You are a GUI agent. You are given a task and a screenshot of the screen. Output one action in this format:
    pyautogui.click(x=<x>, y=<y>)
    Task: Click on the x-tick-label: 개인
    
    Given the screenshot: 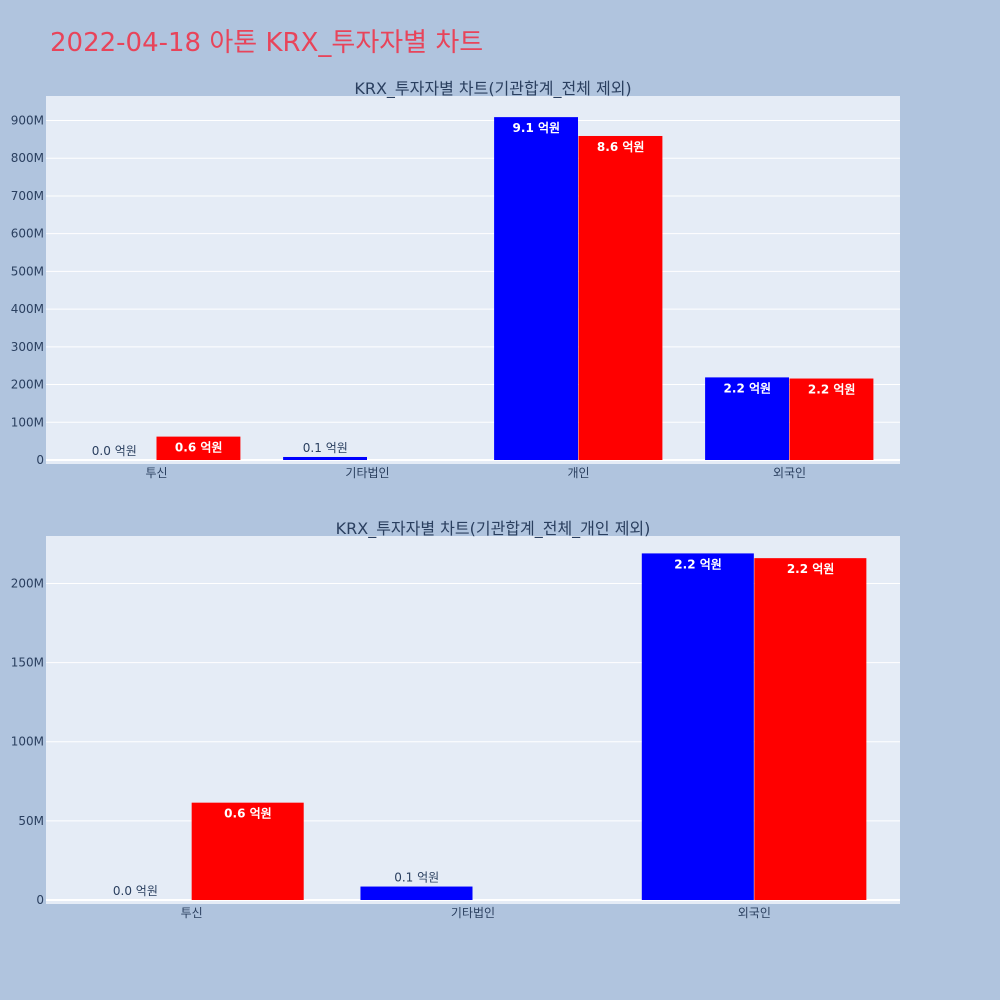 What is the action you would take?
    pyautogui.click(x=578, y=473)
    